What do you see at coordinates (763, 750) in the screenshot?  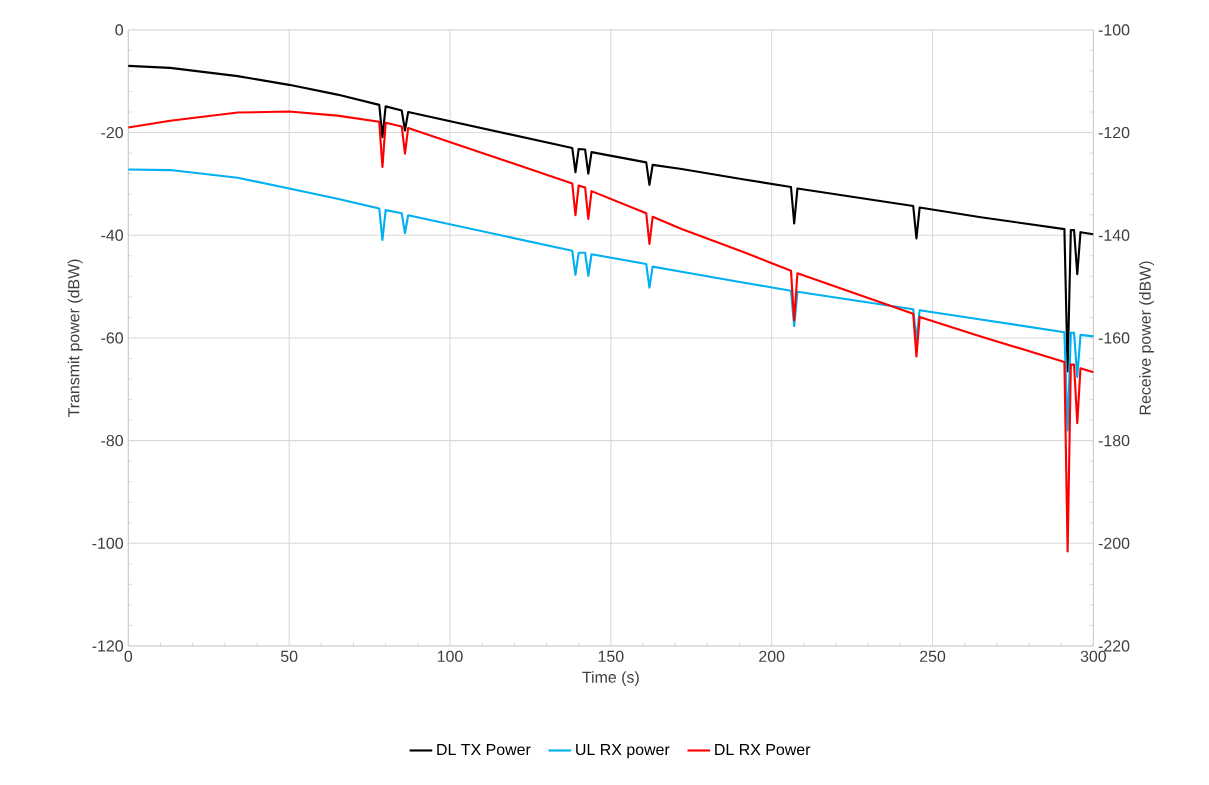 I see `legend-label: DL RX Power` at bounding box center [763, 750].